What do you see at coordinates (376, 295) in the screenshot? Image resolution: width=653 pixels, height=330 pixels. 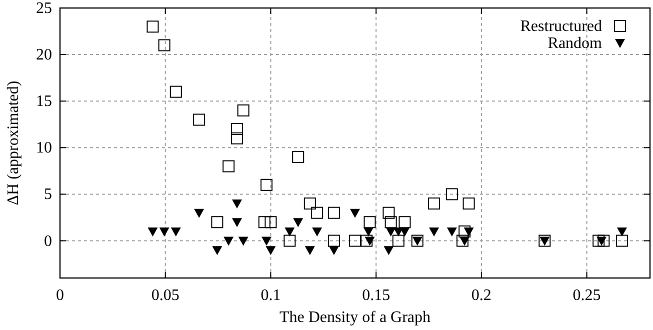 I see `x-tick-label: 0.15` at bounding box center [376, 295].